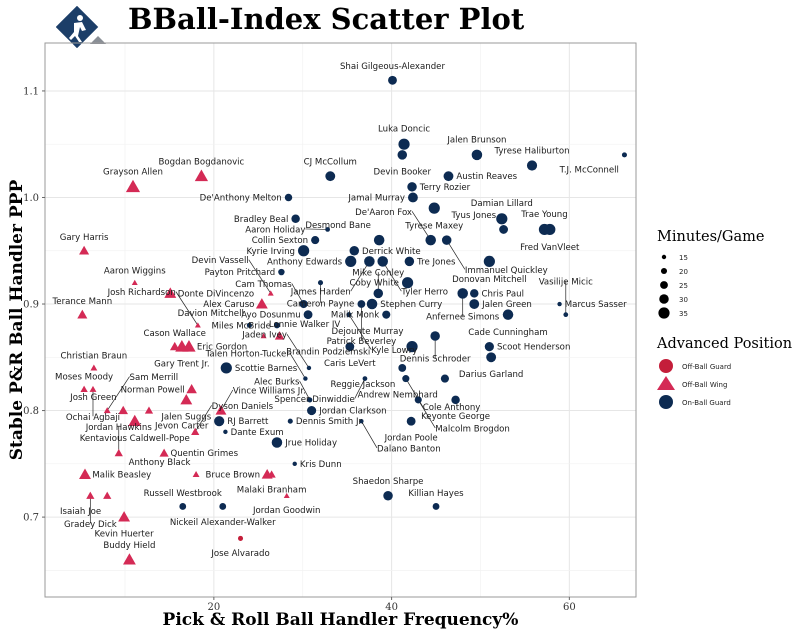 The image size is (801, 633). Describe the element at coordinates (394, 351) in the screenshot. I see `point-label: Kyle Lowry` at that location.